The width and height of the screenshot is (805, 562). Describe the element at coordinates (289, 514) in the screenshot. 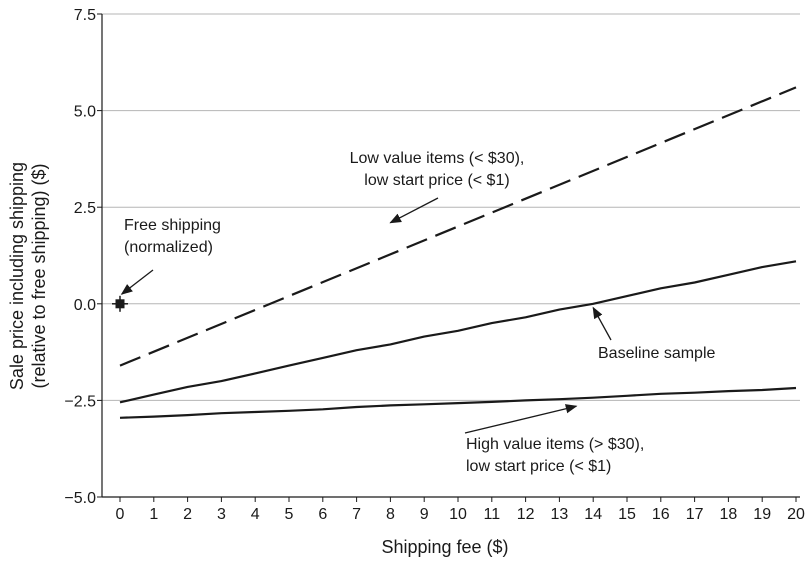

I see `x-tick-label-5: 5` at that location.